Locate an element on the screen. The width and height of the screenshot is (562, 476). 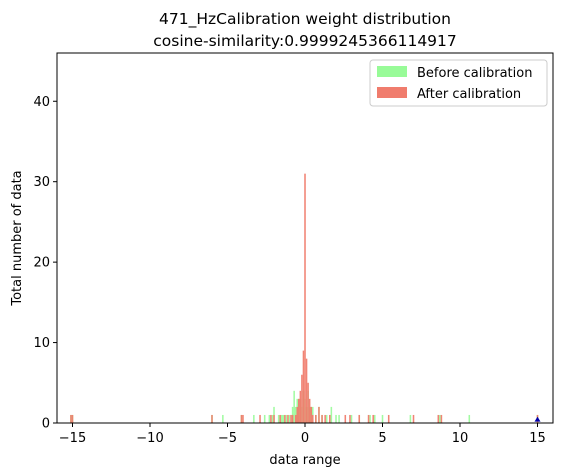
marker-layer is located at coordinates (537, 419).